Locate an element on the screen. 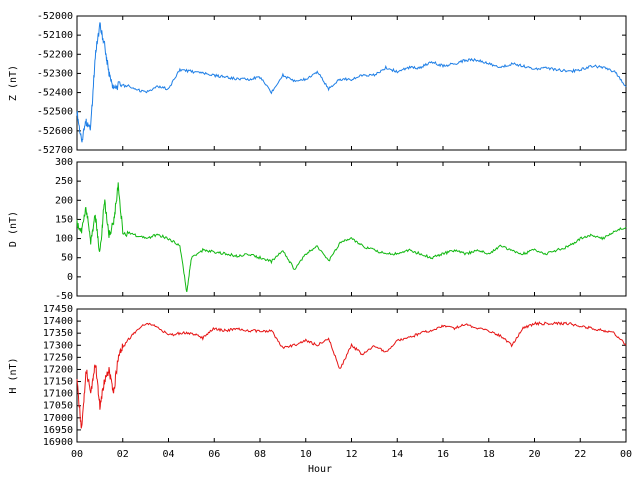 Image resolution: width=640 pixels, height=480 pixels. x-tick-label: 14 is located at coordinates (397, 454).